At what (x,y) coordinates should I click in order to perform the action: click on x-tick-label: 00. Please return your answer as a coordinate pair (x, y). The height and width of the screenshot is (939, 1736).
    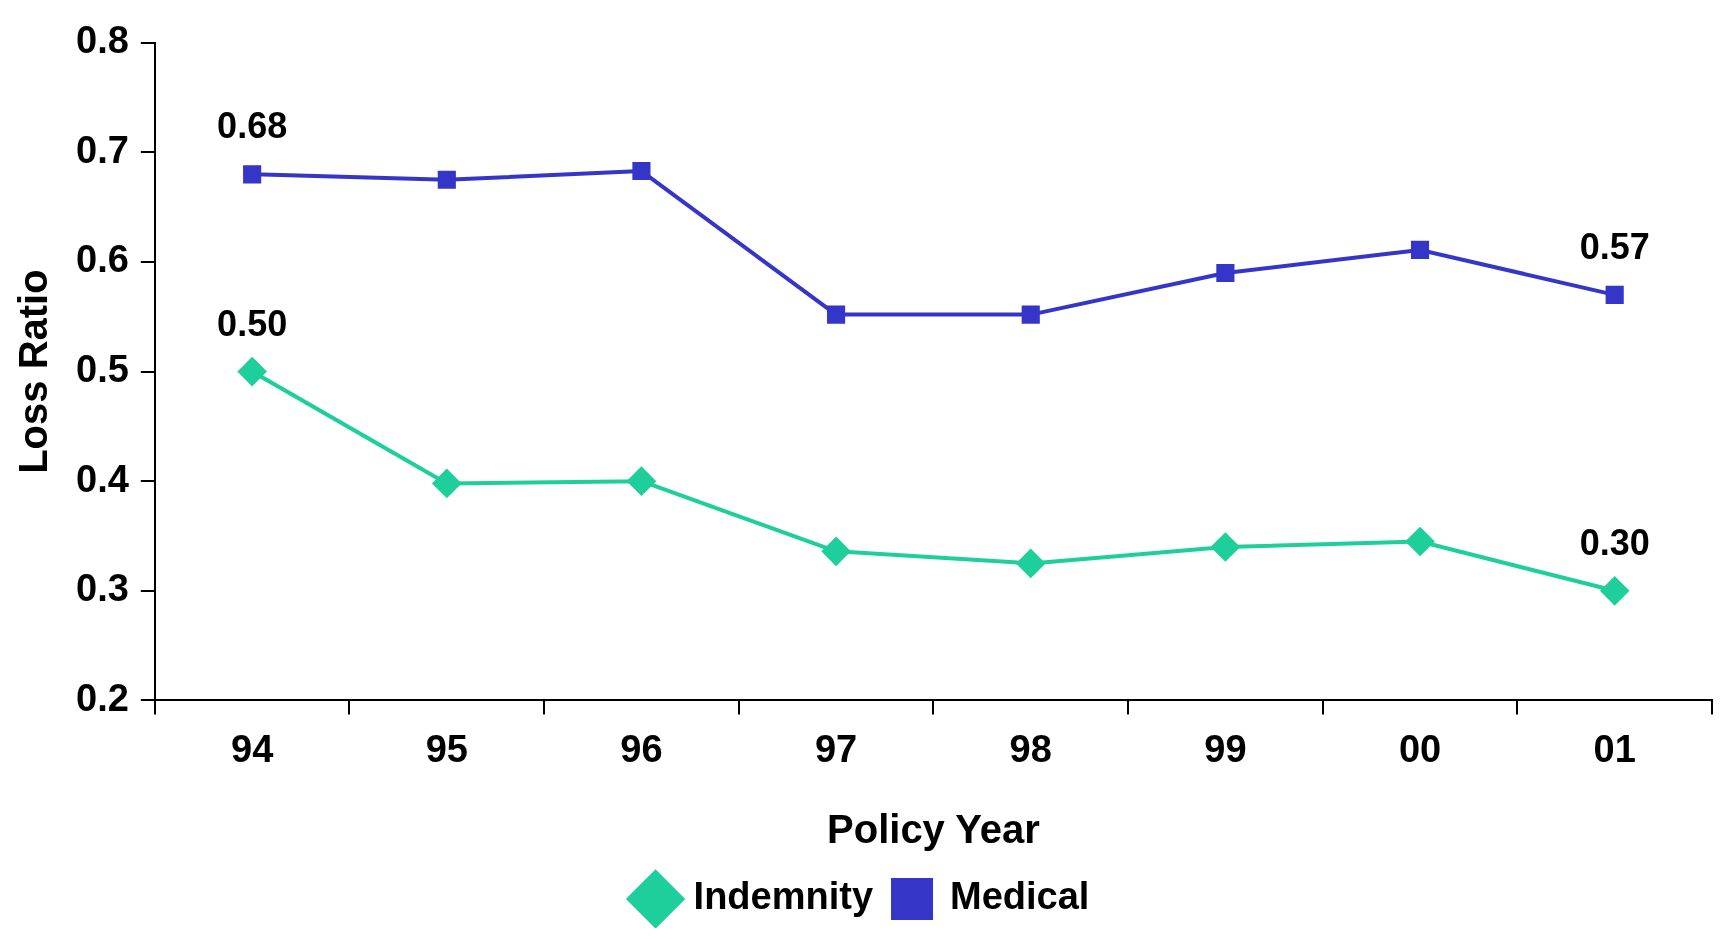
    Looking at the image, I should click on (1420, 748).